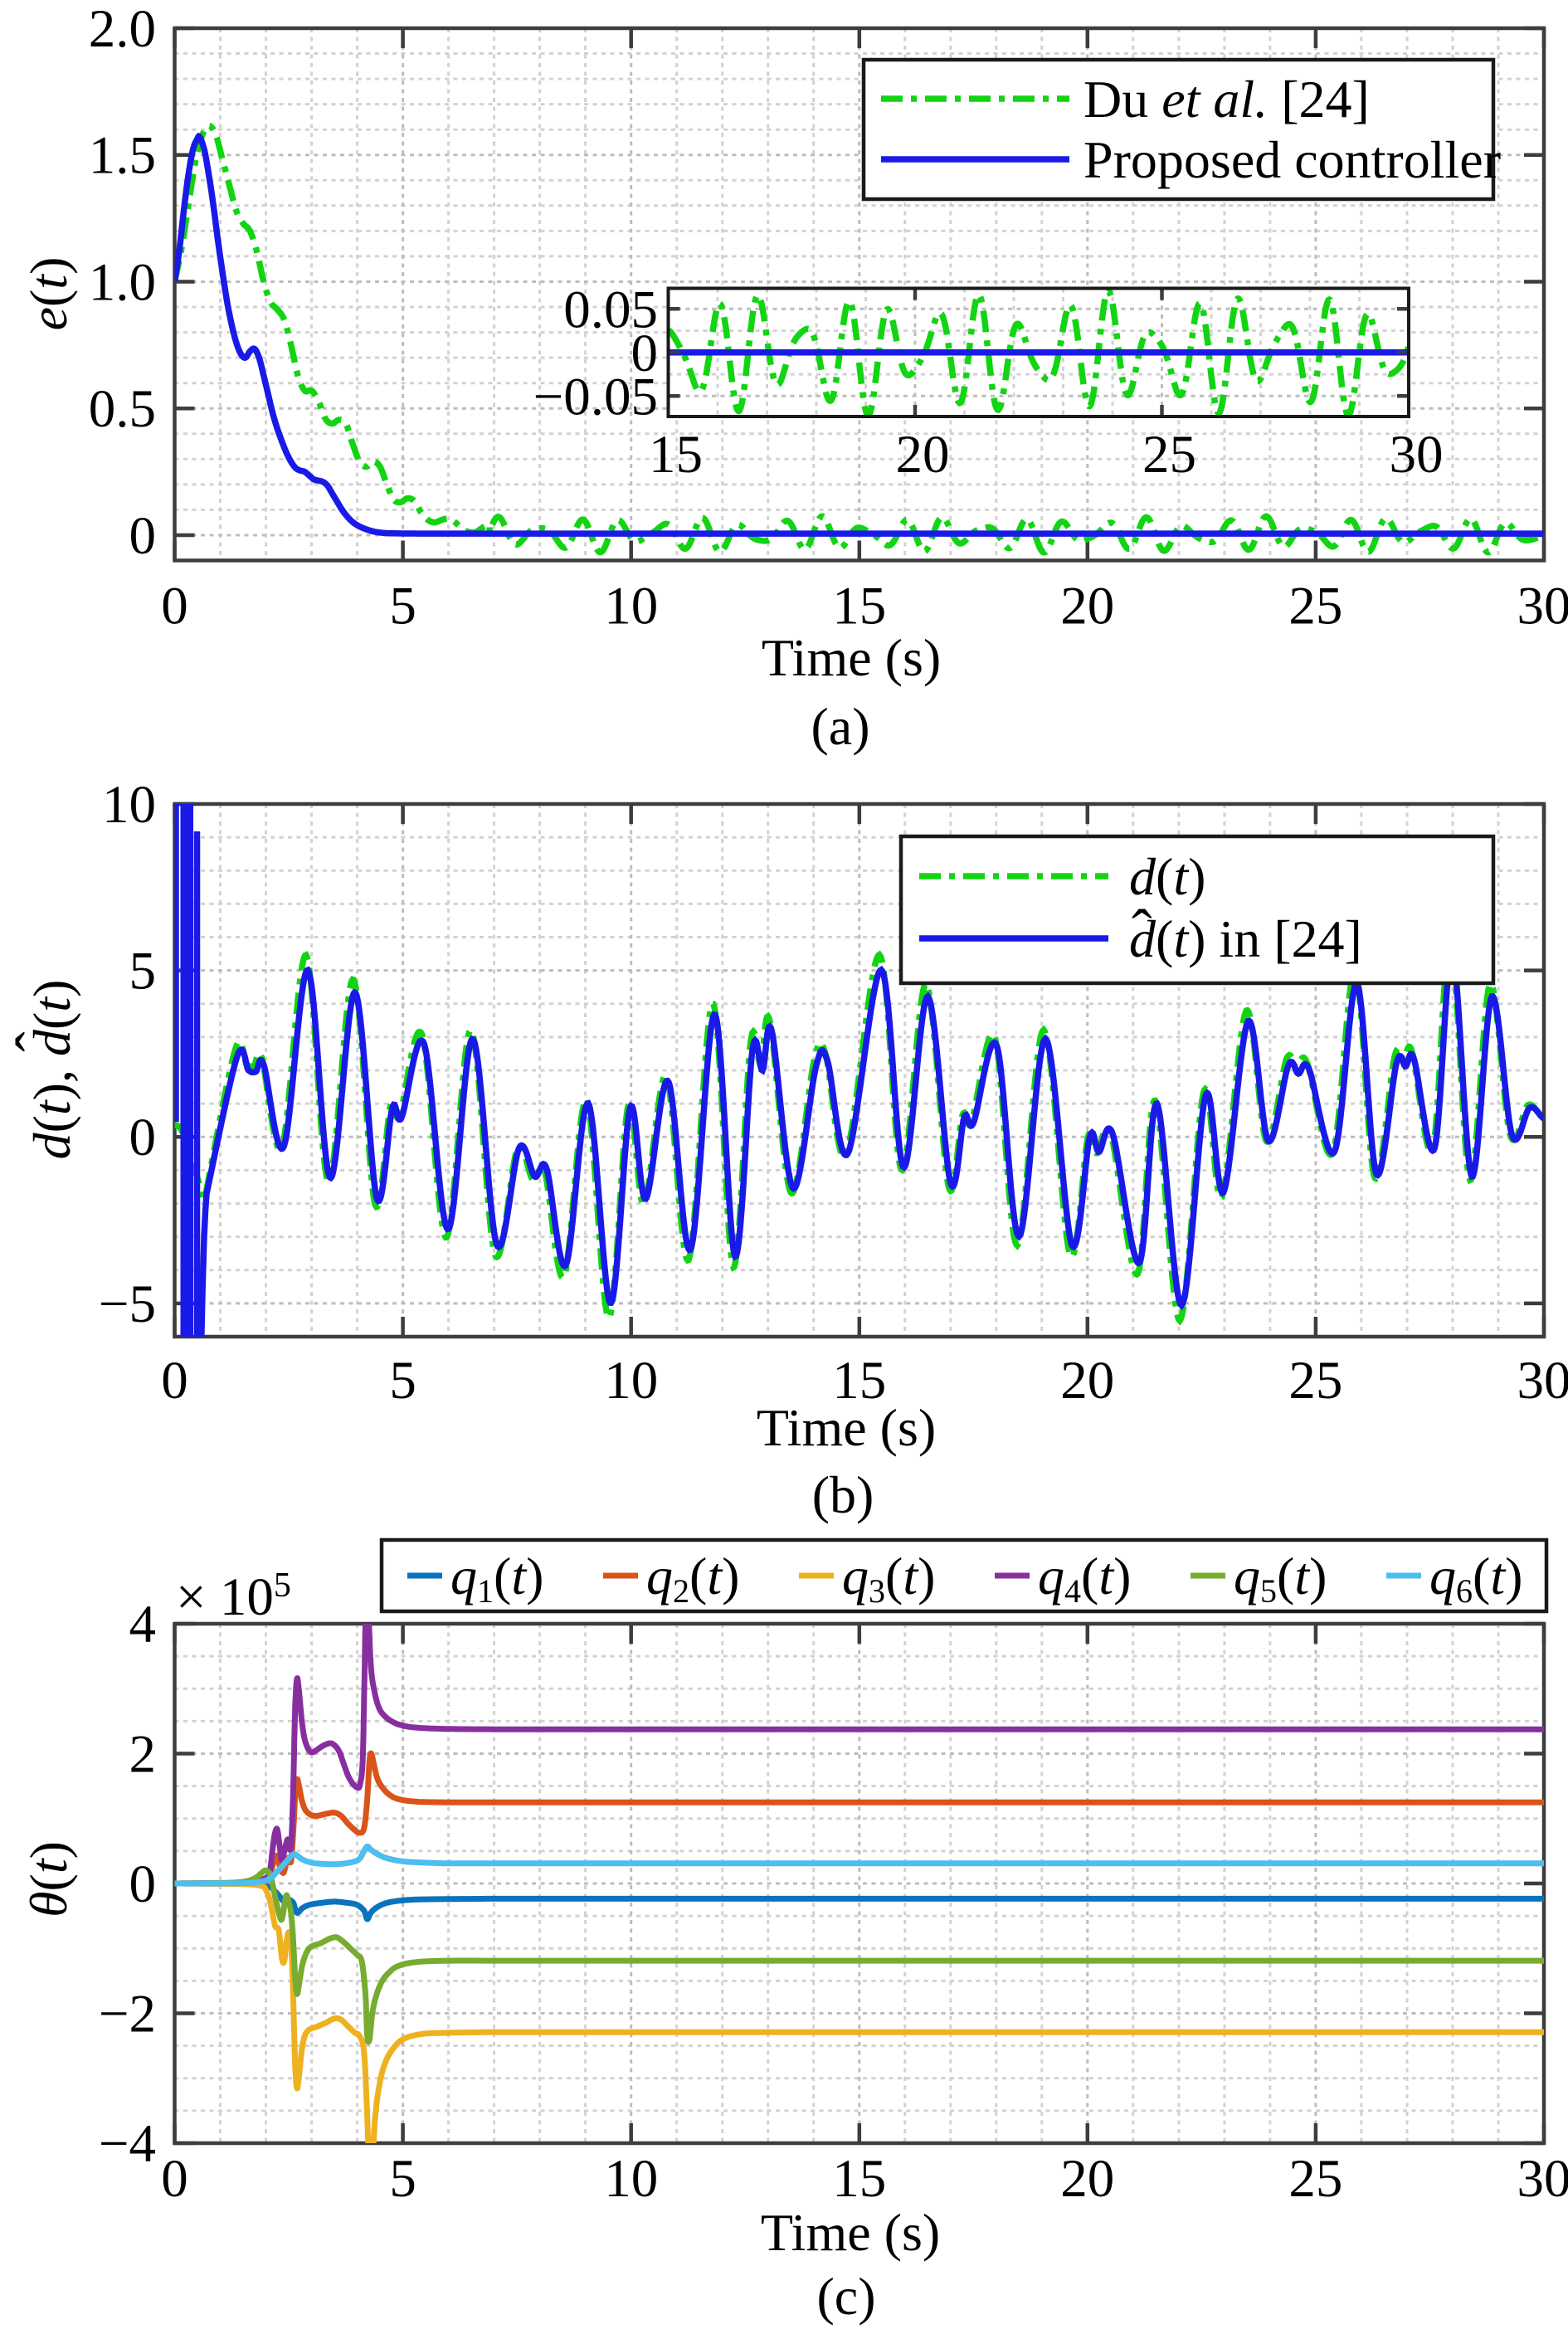  I want to click on svg-text: d(t) in [24], so click(1245, 938).